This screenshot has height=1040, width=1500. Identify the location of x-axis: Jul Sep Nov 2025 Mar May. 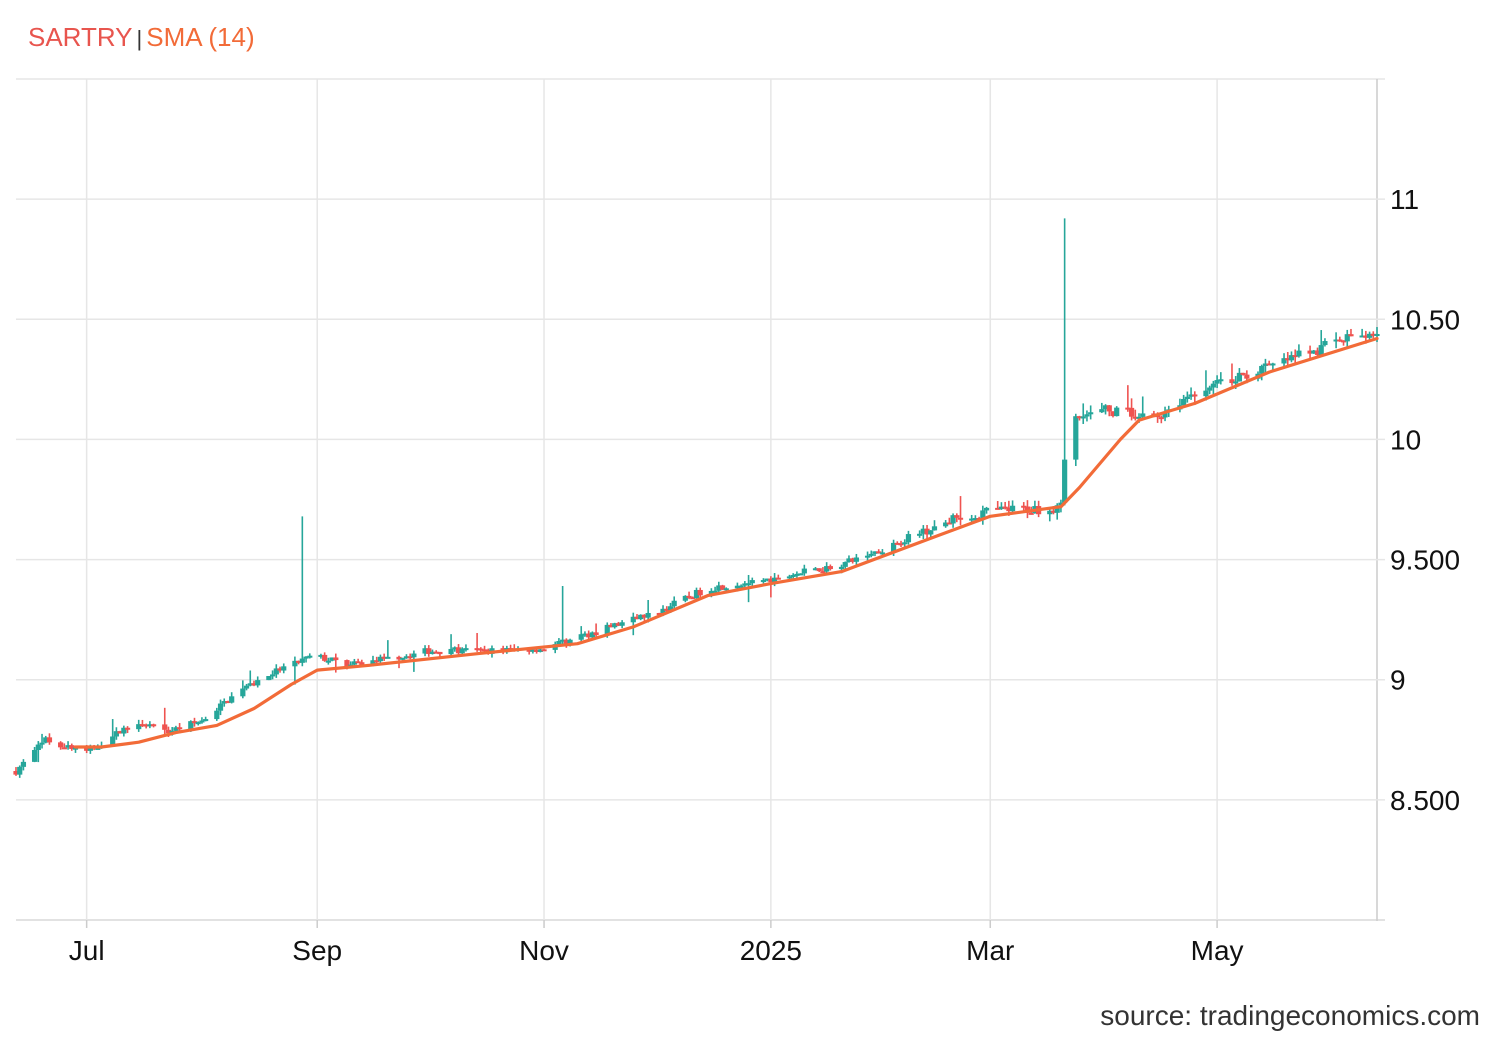
(656, 950).